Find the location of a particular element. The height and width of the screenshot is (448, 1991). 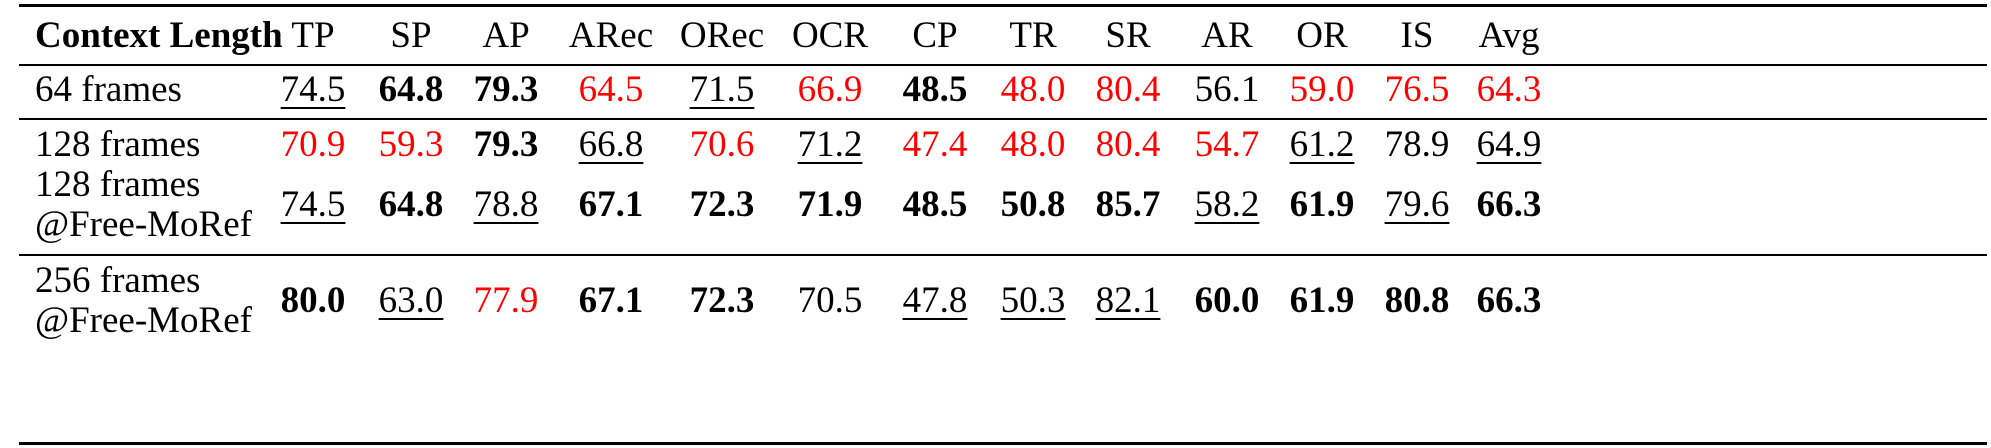

cell-cp: 47.8 is located at coordinates (935, 300).